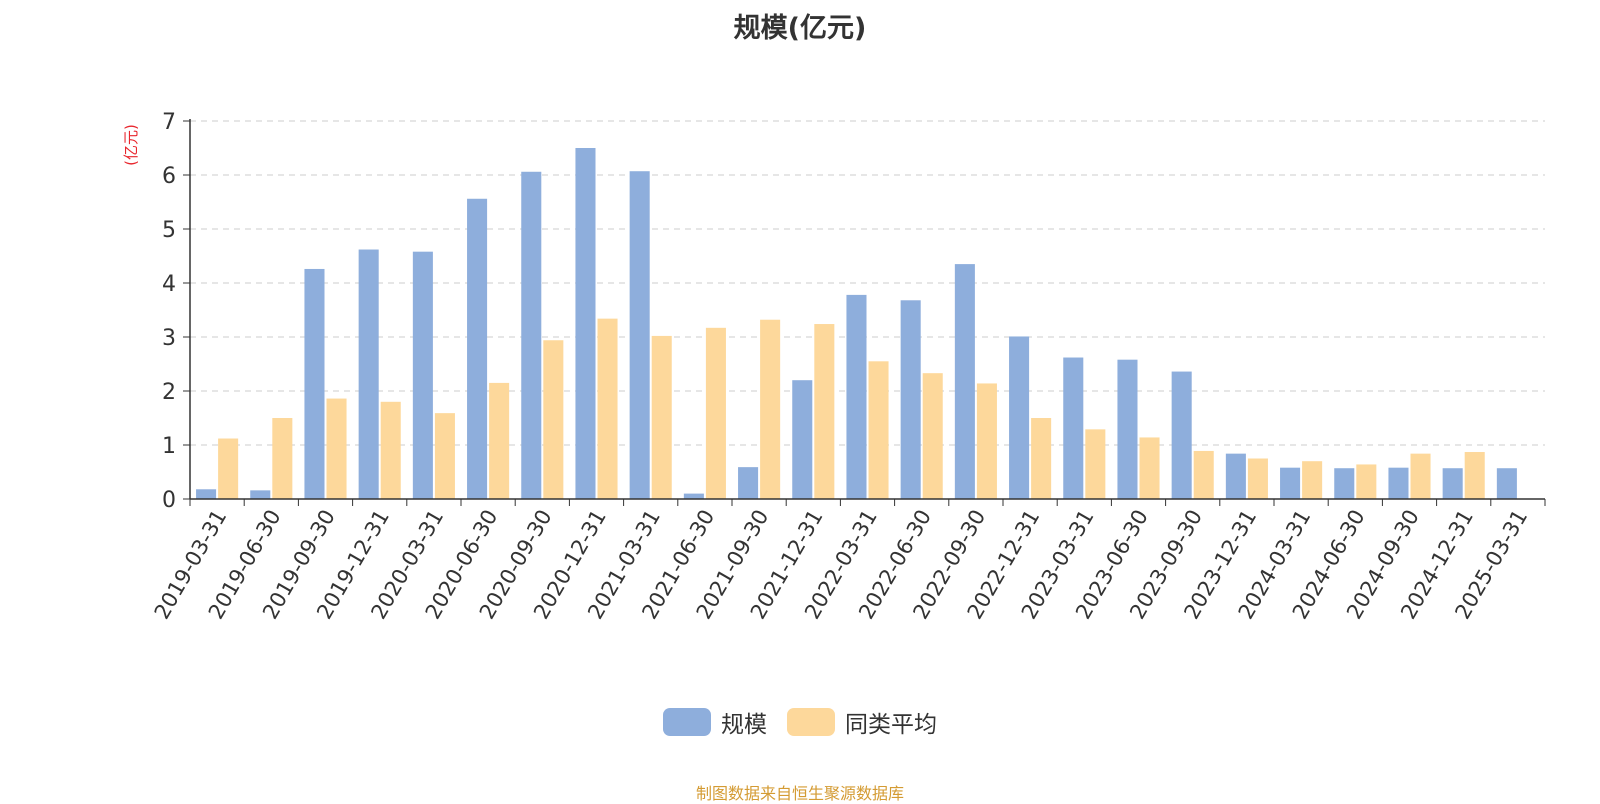 The image size is (1600, 804). What do you see at coordinates (687, 722) in the screenshot?
I see `legend-swatch-scale` at bounding box center [687, 722].